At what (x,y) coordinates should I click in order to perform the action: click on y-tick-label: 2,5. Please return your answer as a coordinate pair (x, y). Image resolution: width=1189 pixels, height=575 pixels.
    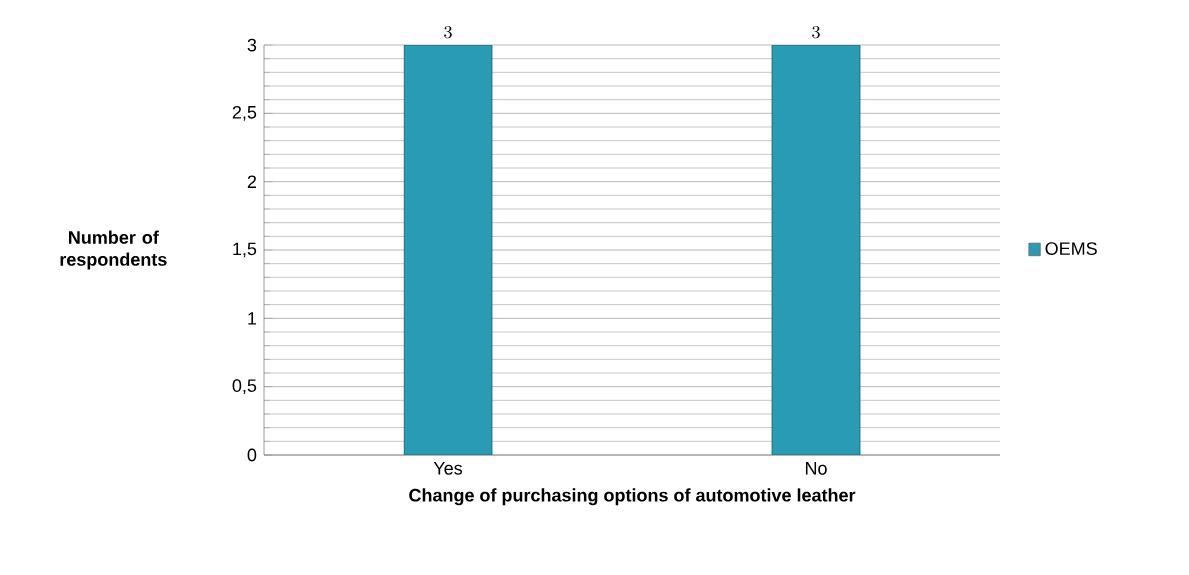
    Looking at the image, I should click on (244, 113).